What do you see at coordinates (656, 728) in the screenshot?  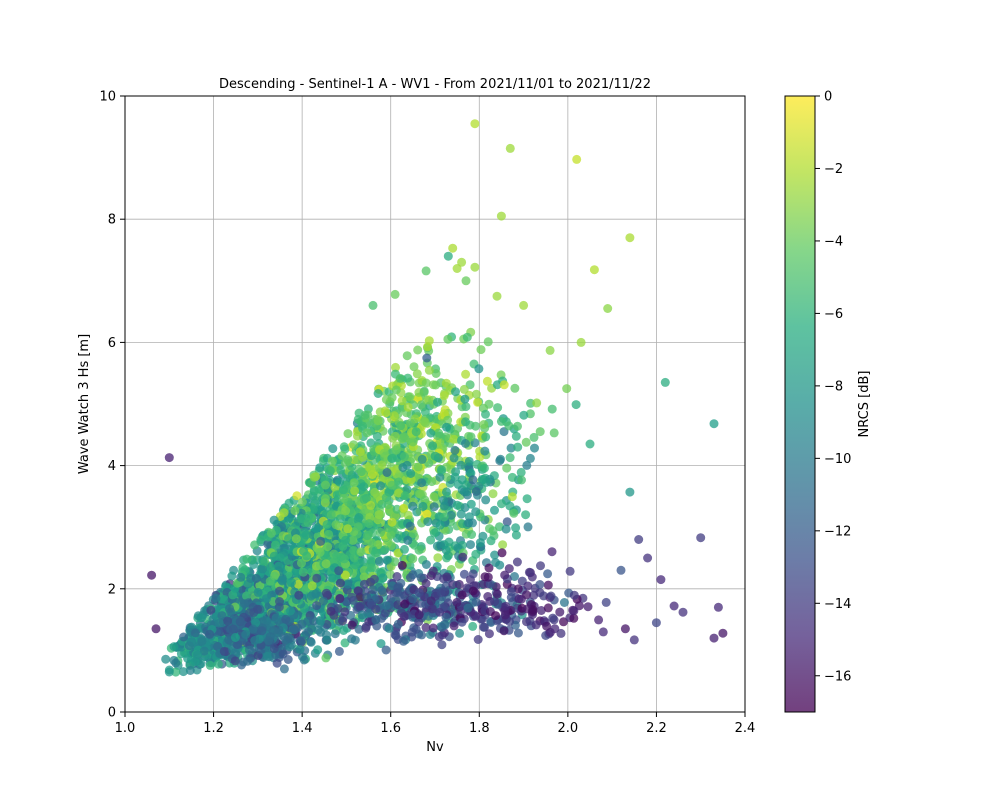 I see `x-tick-label: 2.2` at bounding box center [656, 728].